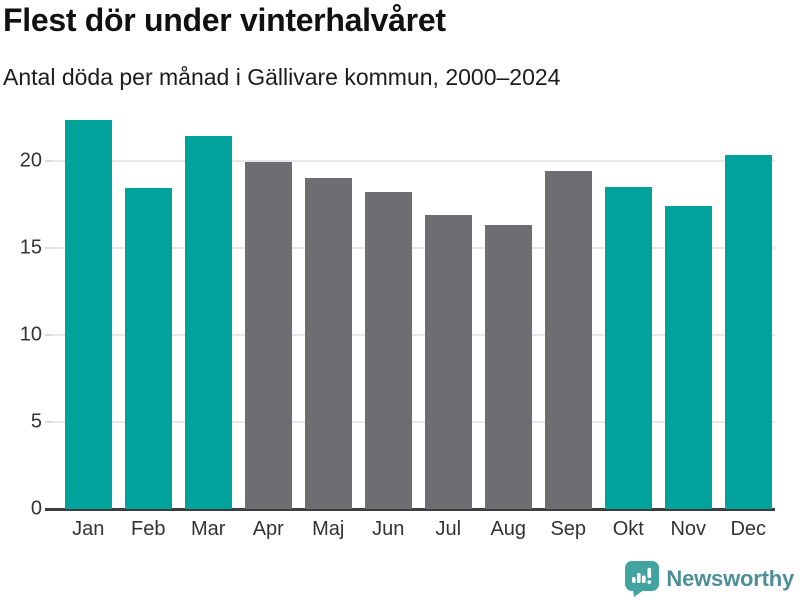 Image resolution: width=800 pixels, height=600 pixels. I want to click on bar-aug, so click(508, 367).